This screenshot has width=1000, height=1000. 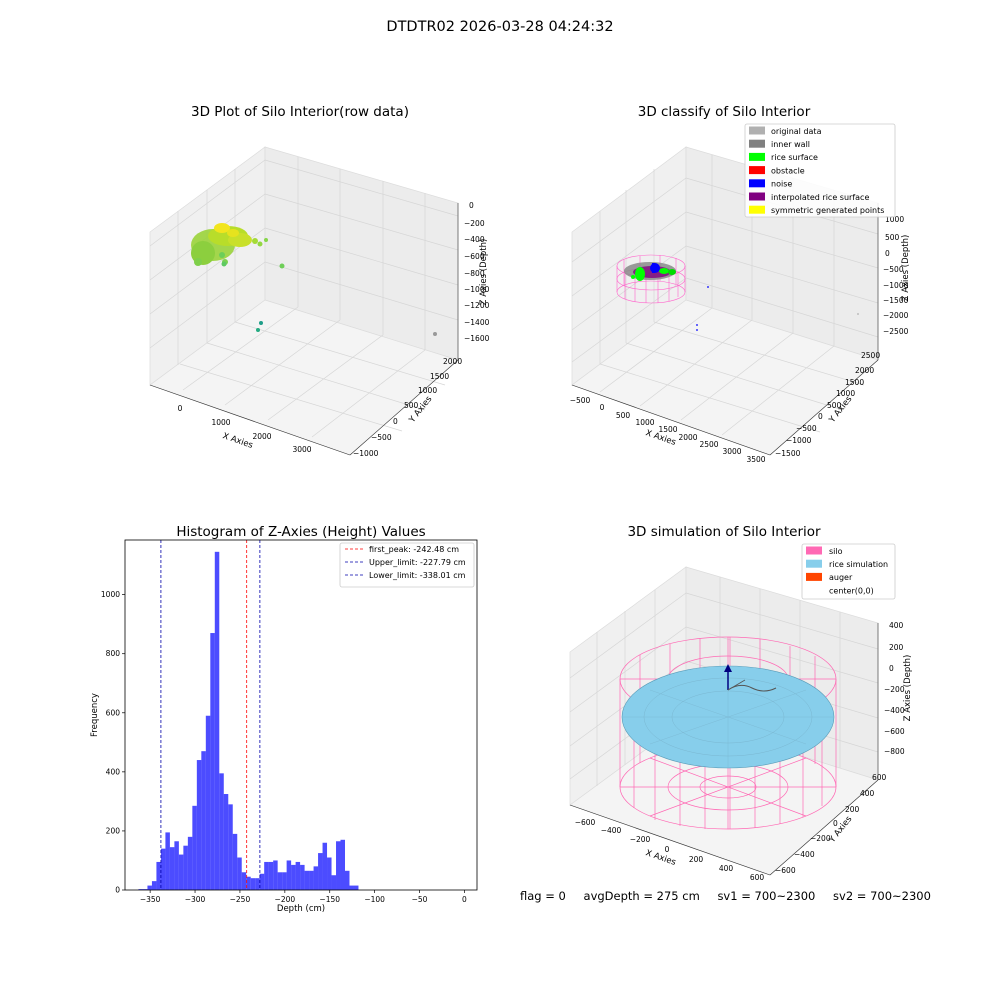 What do you see at coordinates (580, 400) in the screenshot?
I see `classify-x-tick: −500` at bounding box center [580, 400].